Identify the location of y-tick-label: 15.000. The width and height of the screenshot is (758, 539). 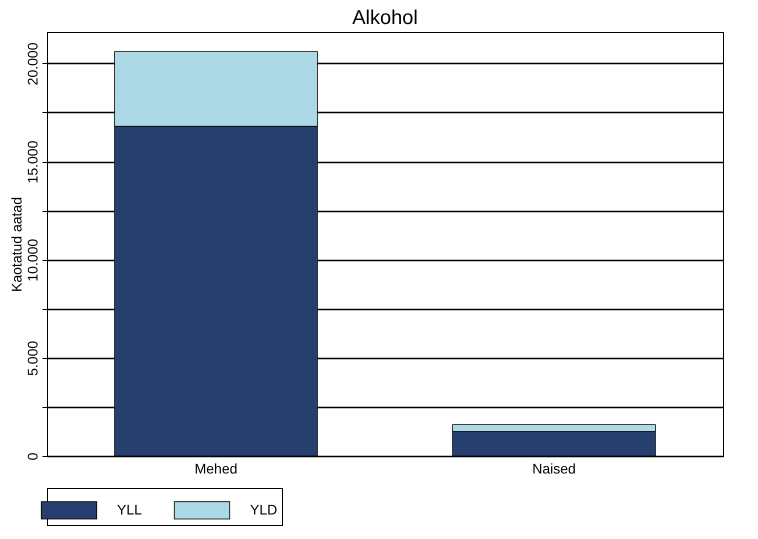
(32, 162).